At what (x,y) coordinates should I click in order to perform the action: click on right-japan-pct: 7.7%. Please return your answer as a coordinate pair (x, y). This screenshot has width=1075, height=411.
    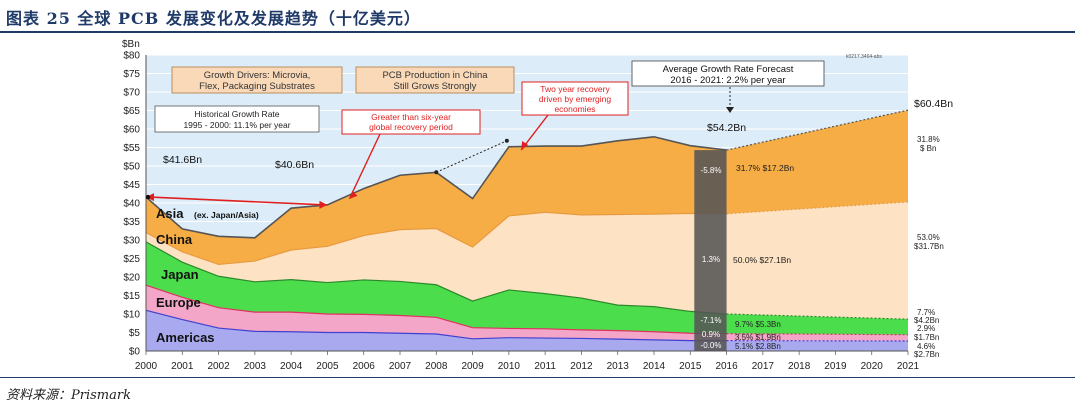
    Looking at the image, I should click on (926, 312).